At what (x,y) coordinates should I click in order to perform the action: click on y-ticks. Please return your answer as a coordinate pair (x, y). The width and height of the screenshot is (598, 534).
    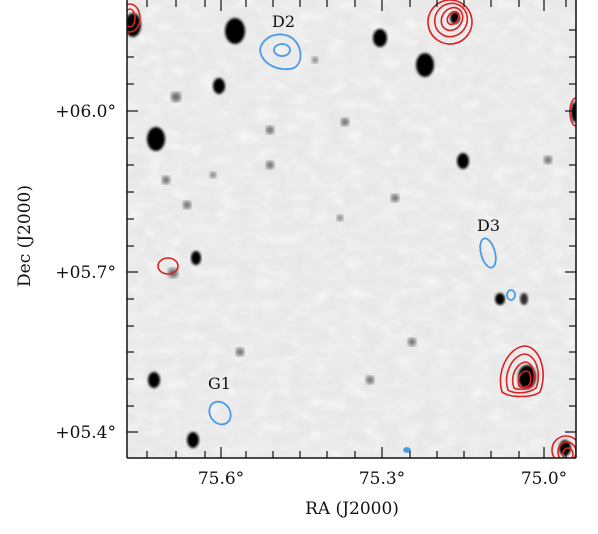
    Looking at the image, I should click on (132, 231).